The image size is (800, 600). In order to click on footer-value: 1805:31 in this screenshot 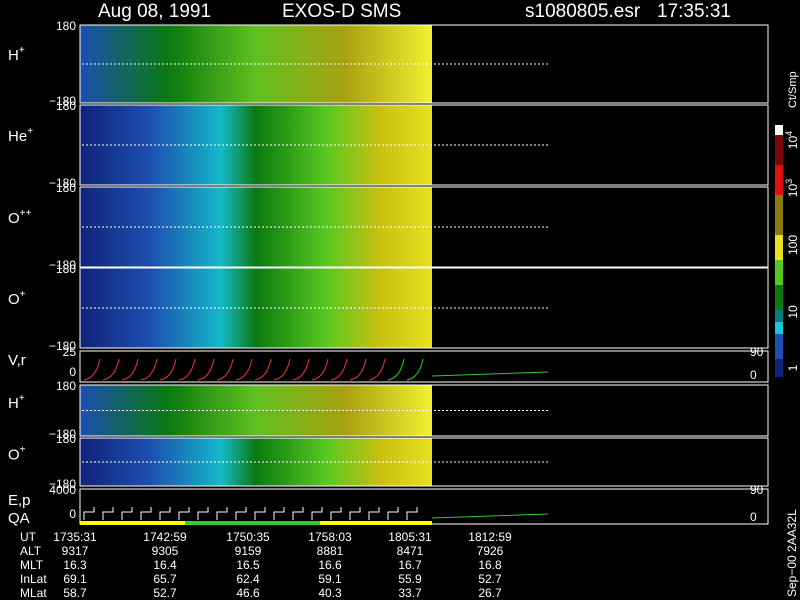, I will do `click(410, 537)`.